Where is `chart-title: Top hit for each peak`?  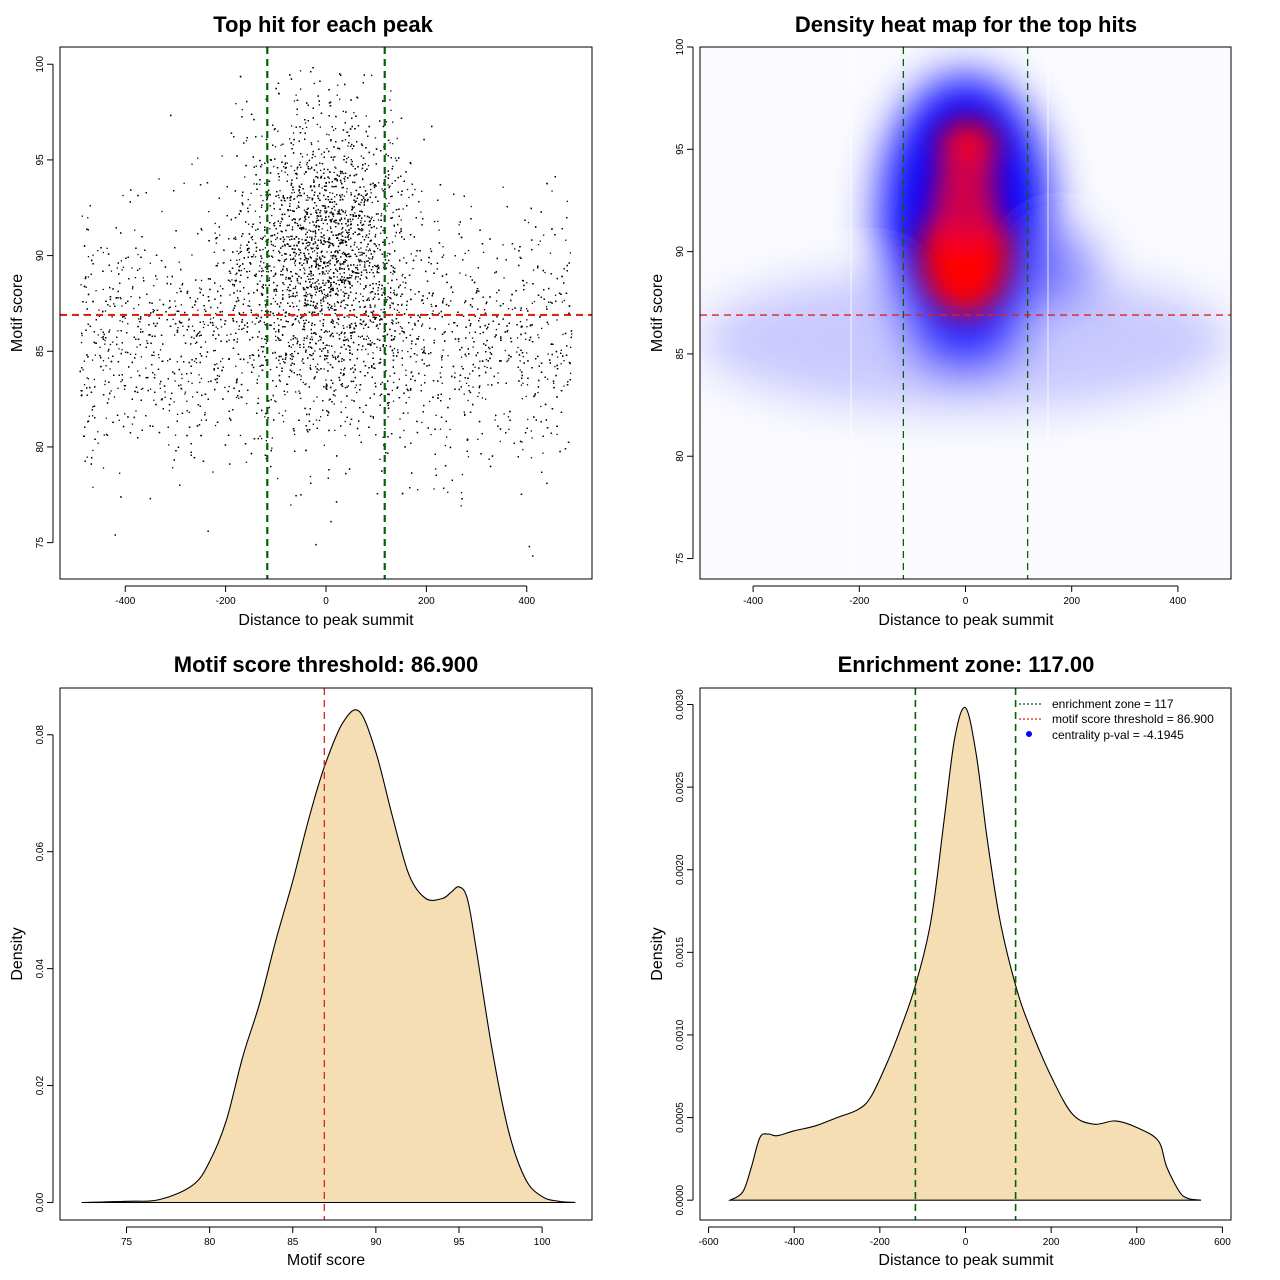 chart-title: Top hit for each peak is located at coordinates (323, 24).